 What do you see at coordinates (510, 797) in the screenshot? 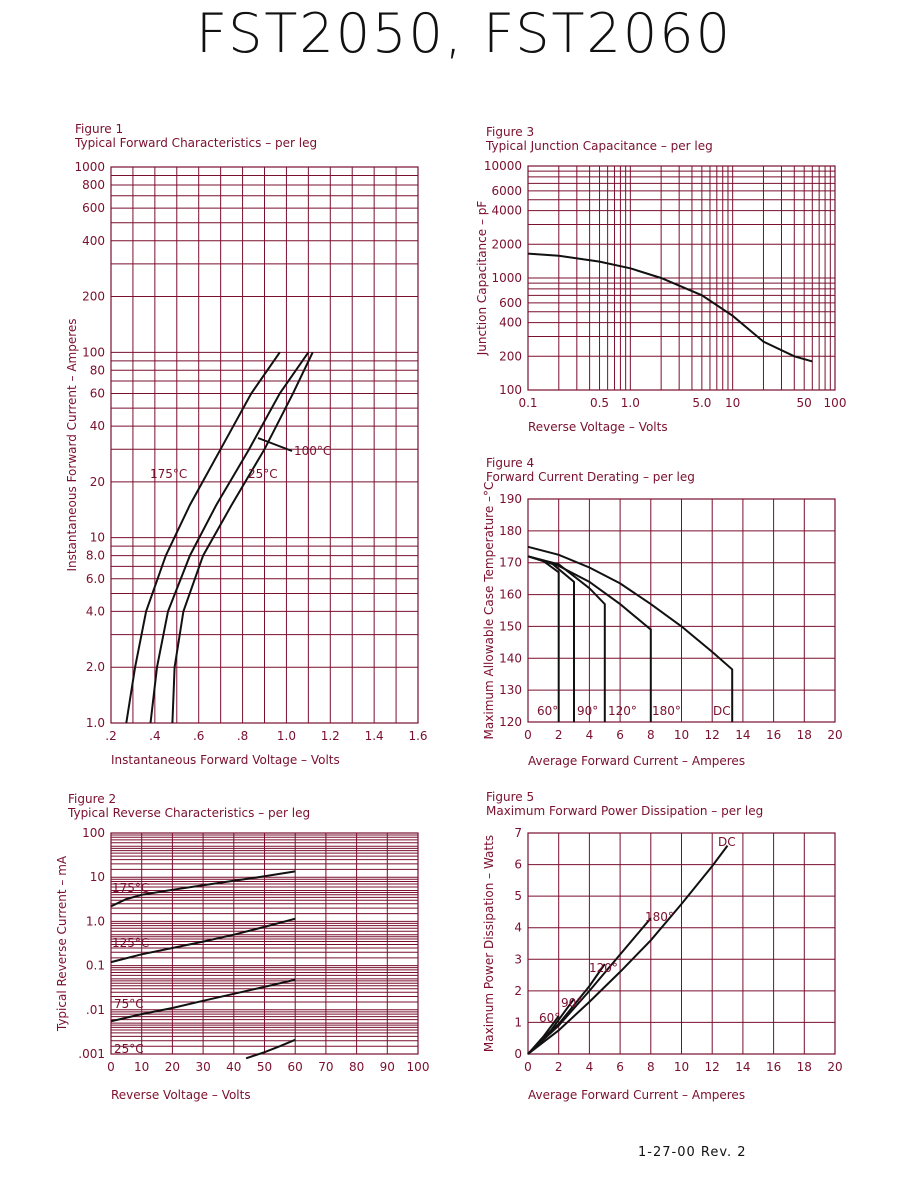
I see `fig5-figure-label: Figure 5` at bounding box center [510, 797].